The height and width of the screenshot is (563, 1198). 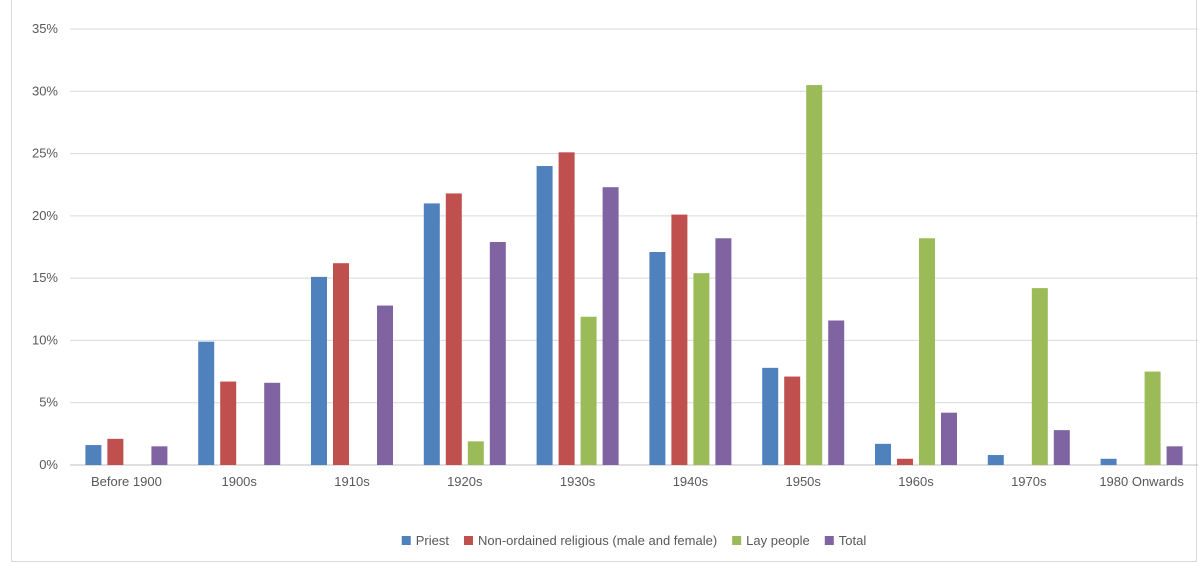 What do you see at coordinates (45, 246) in the screenshot?
I see `y-axis-ticks: 0% 5% 10% 15% 20% 25% 30% 35%` at bounding box center [45, 246].